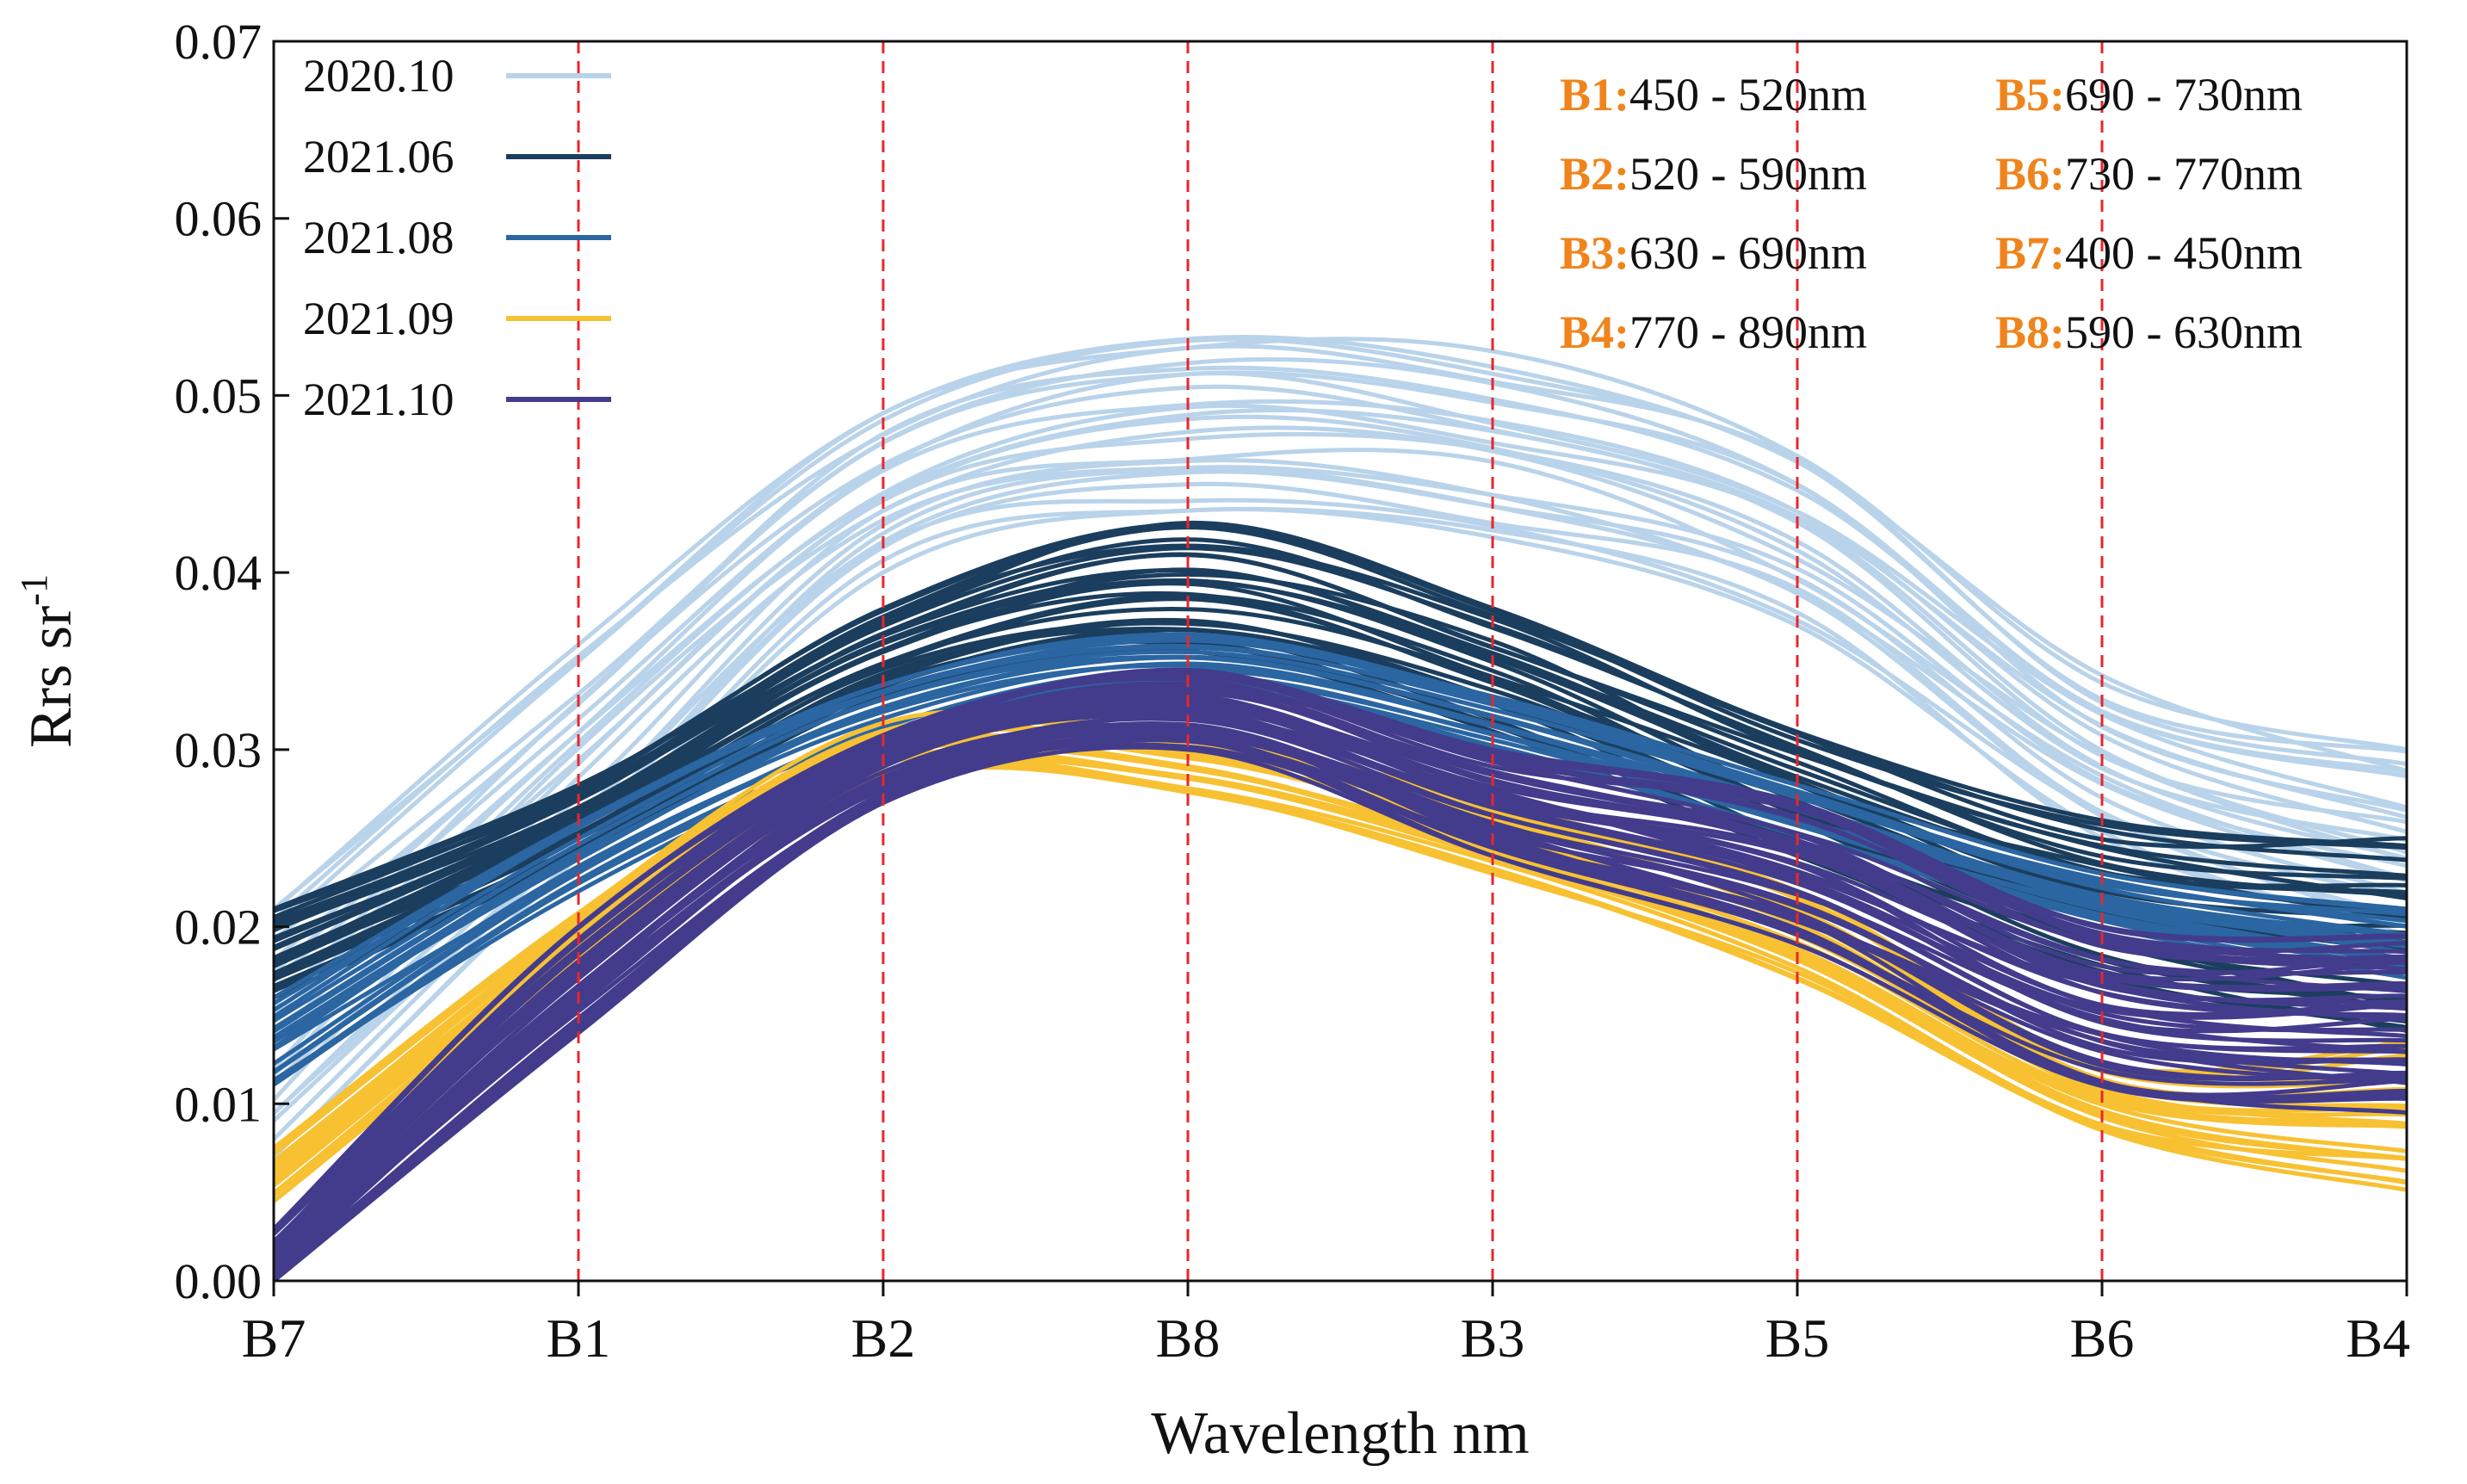 This screenshot has width=2467, height=1484. What do you see at coordinates (2378, 1338) in the screenshot?
I see `x-tick-label: B4` at bounding box center [2378, 1338].